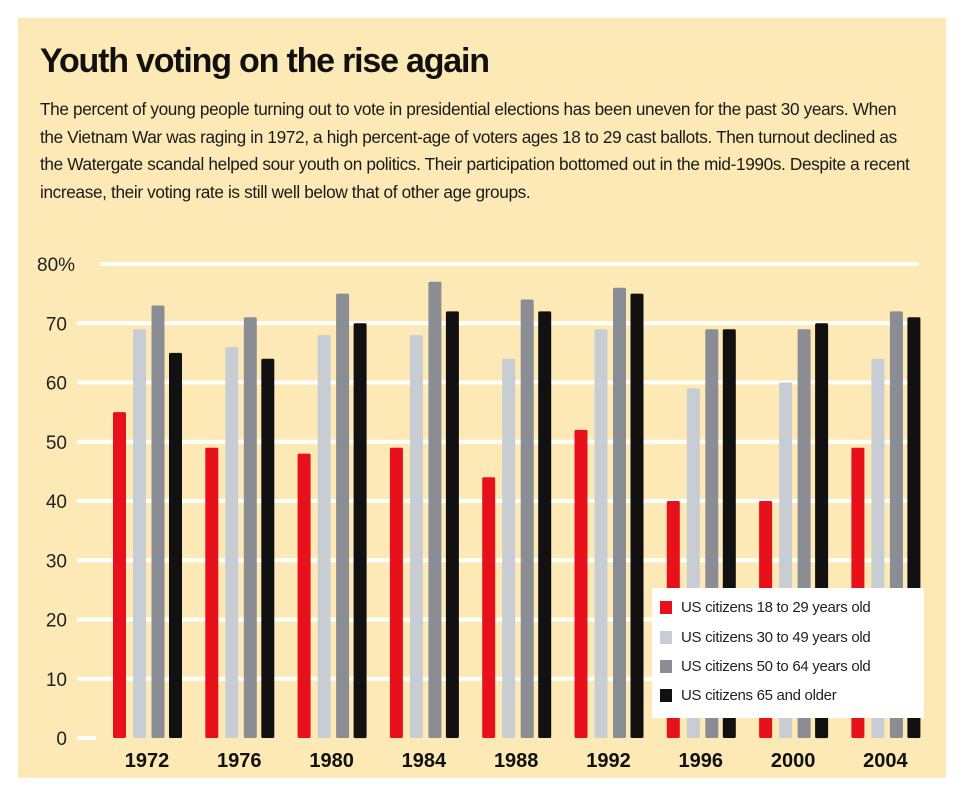 This screenshot has height=800, width=967. I want to click on legend-item: US citizens 65 and older, so click(748, 695).